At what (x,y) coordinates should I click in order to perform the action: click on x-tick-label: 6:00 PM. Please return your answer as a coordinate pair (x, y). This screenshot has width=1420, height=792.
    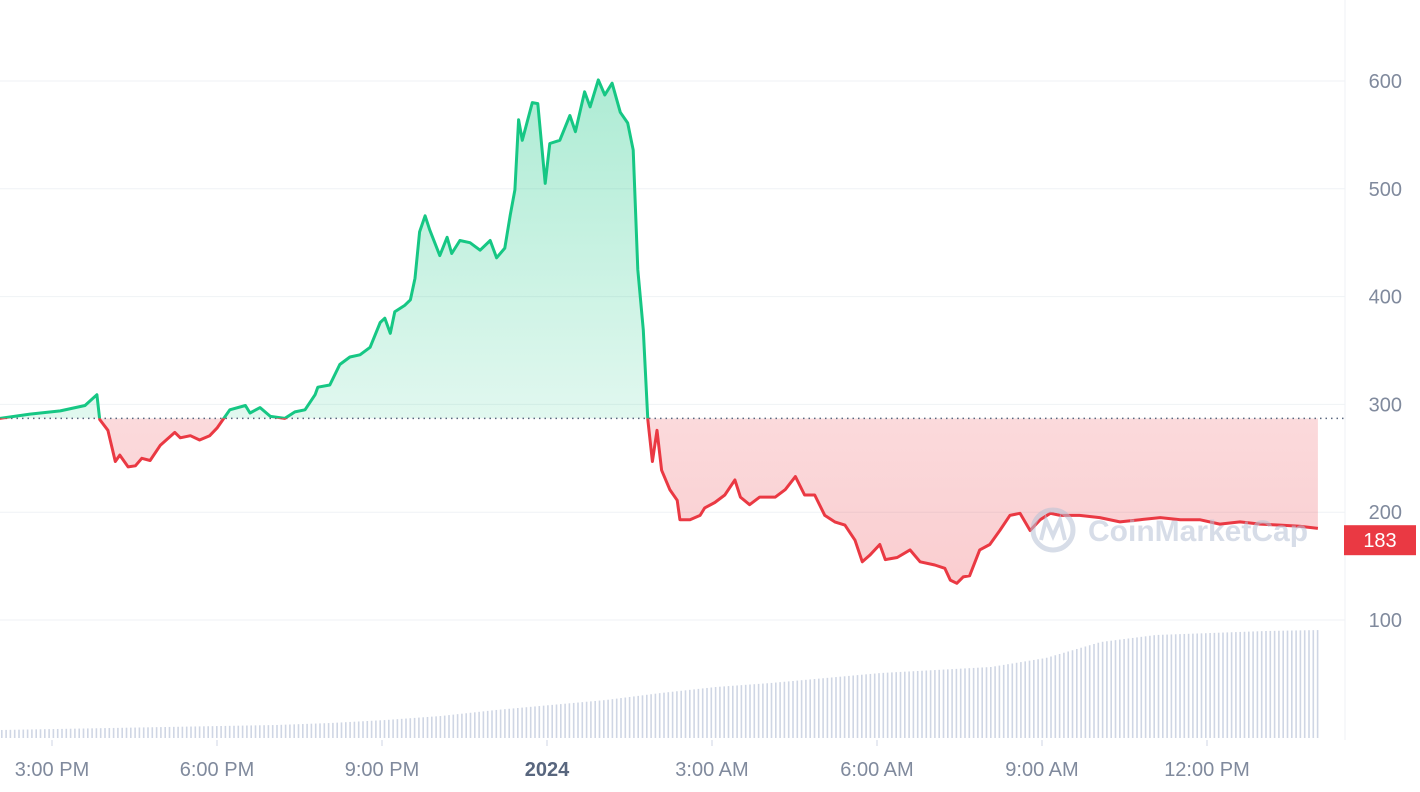
    Looking at the image, I should click on (217, 770).